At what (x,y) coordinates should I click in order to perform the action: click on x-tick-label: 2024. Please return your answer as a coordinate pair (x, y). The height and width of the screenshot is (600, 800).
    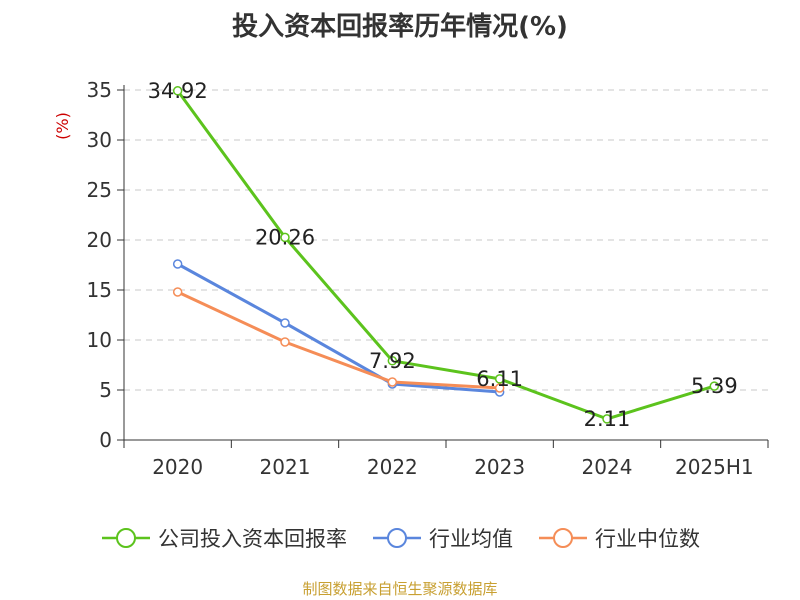
    Looking at the image, I should click on (607, 467).